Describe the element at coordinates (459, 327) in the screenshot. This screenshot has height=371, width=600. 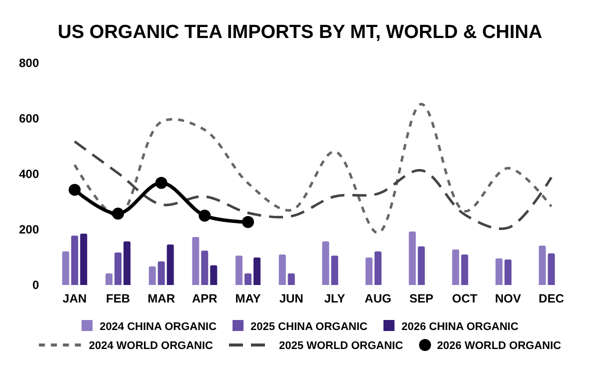
I see `legend-label: 2026 CHINA ORGANIC` at that location.